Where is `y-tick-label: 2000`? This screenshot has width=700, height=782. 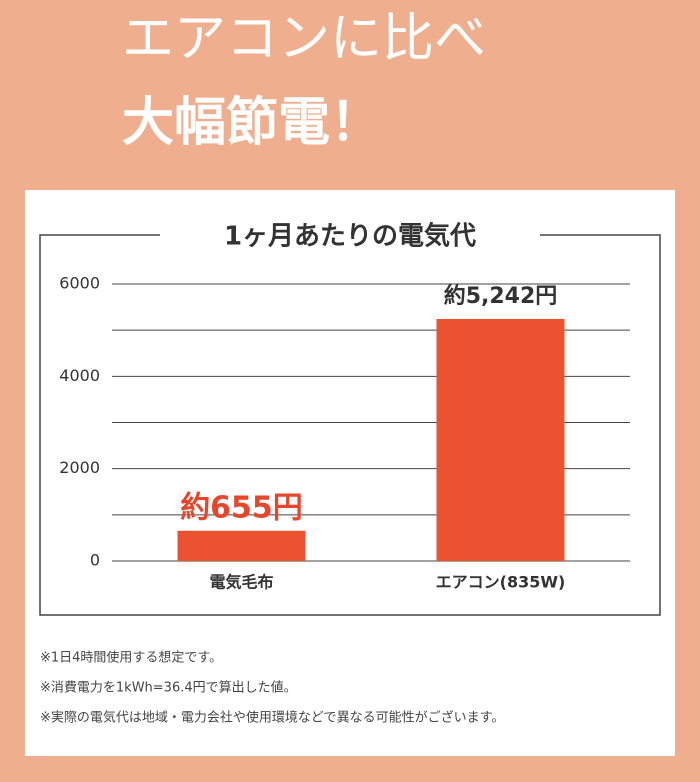
y-tick-label: 2000 is located at coordinates (79, 467).